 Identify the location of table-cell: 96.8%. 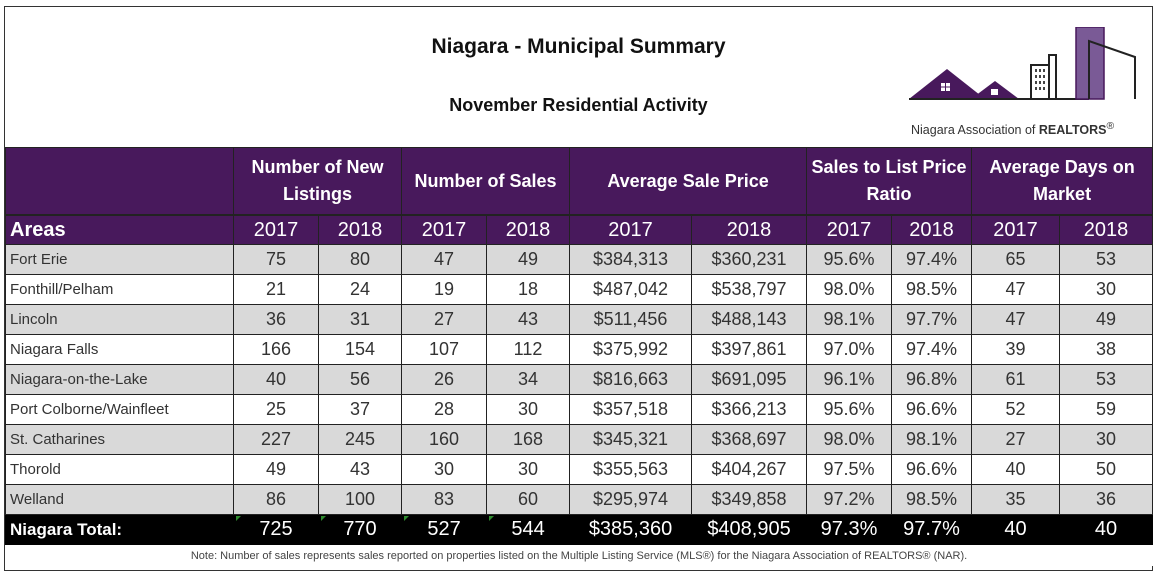
(932, 379).